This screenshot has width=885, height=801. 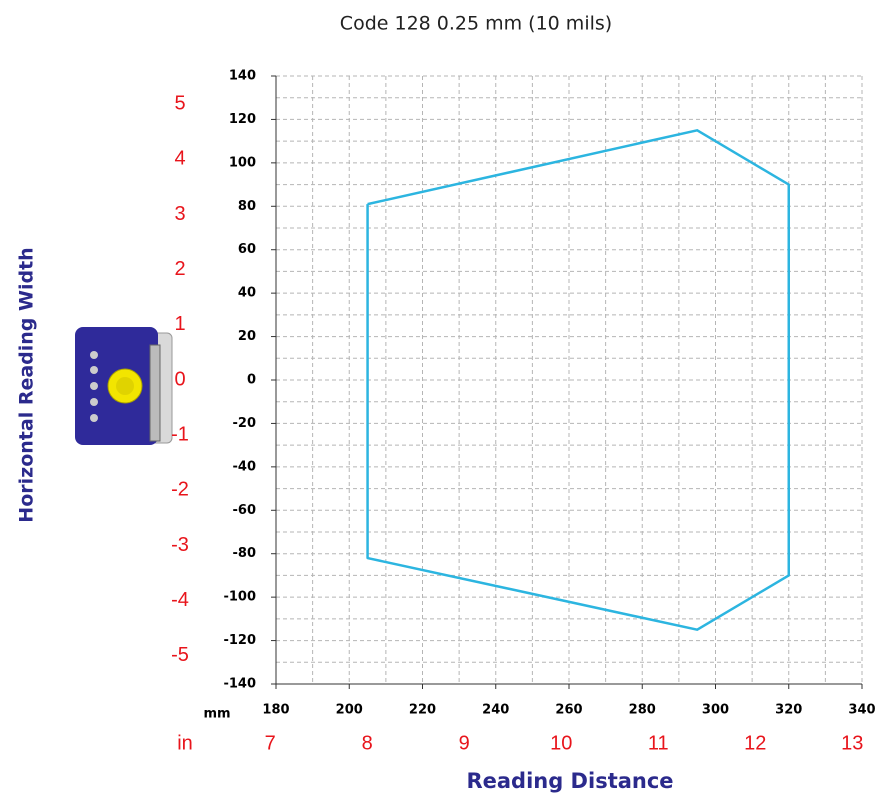 What do you see at coordinates (179, 324) in the screenshot?
I see `y2-tick-label: 1` at bounding box center [179, 324].